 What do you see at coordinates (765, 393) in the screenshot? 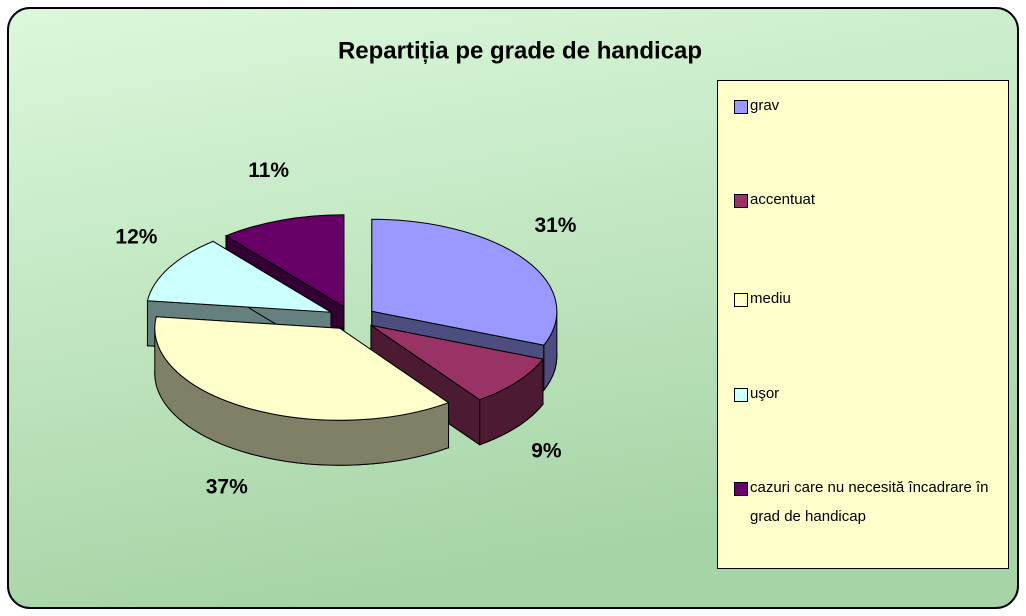
I see `legend-label: uşor` at bounding box center [765, 393].